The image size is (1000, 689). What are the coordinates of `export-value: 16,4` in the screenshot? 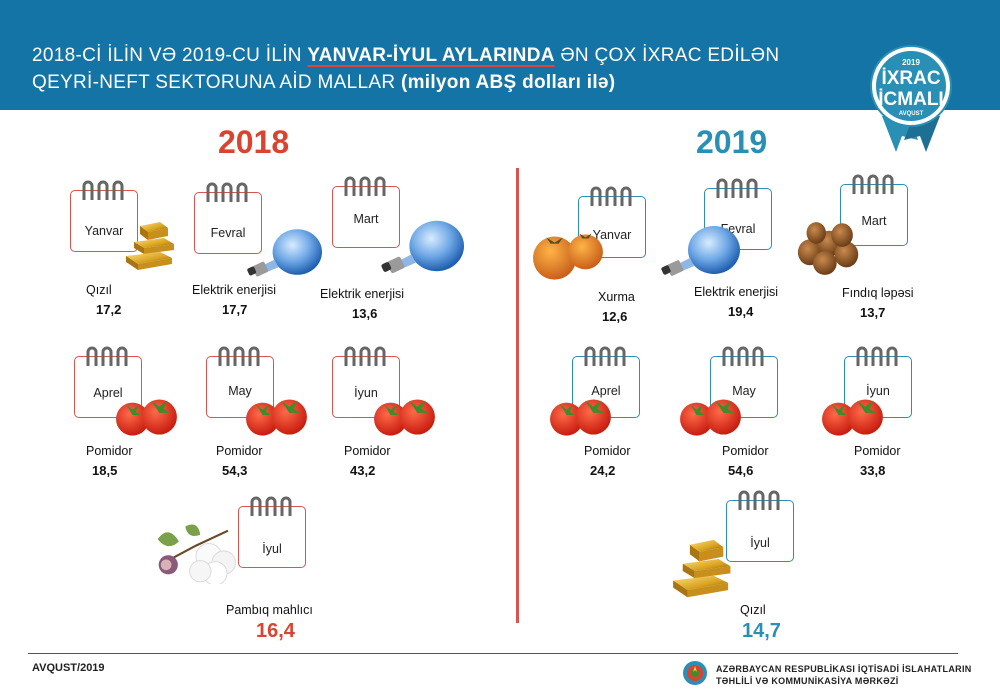 It's located at (275, 631).